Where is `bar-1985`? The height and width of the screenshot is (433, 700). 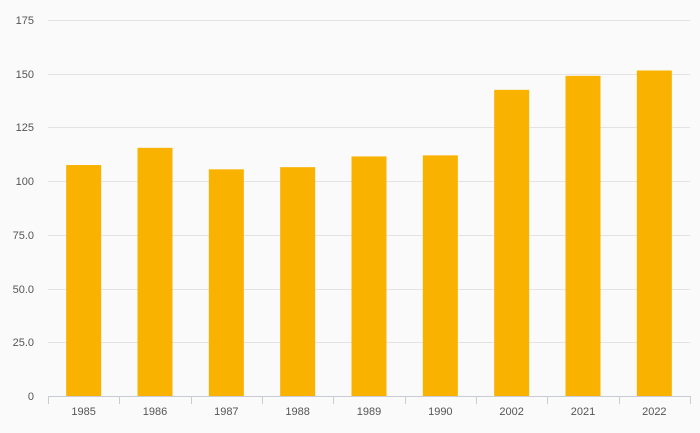
bar-1985 is located at coordinates (84, 280).